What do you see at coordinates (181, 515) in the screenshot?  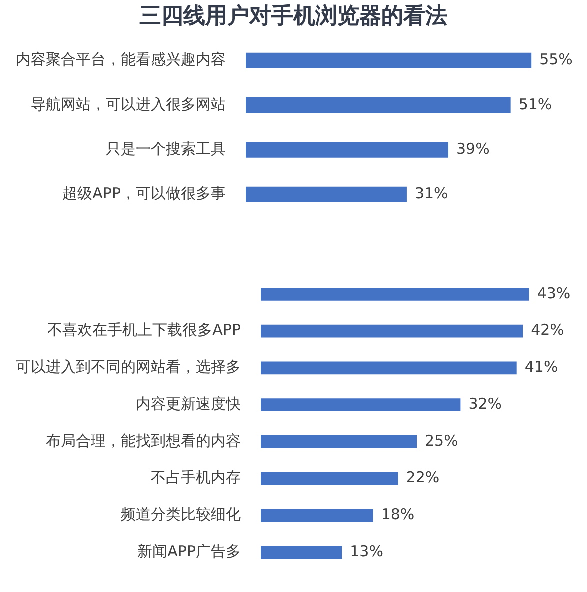 I see `y-tick-label: 频道分类比较细化` at bounding box center [181, 515].